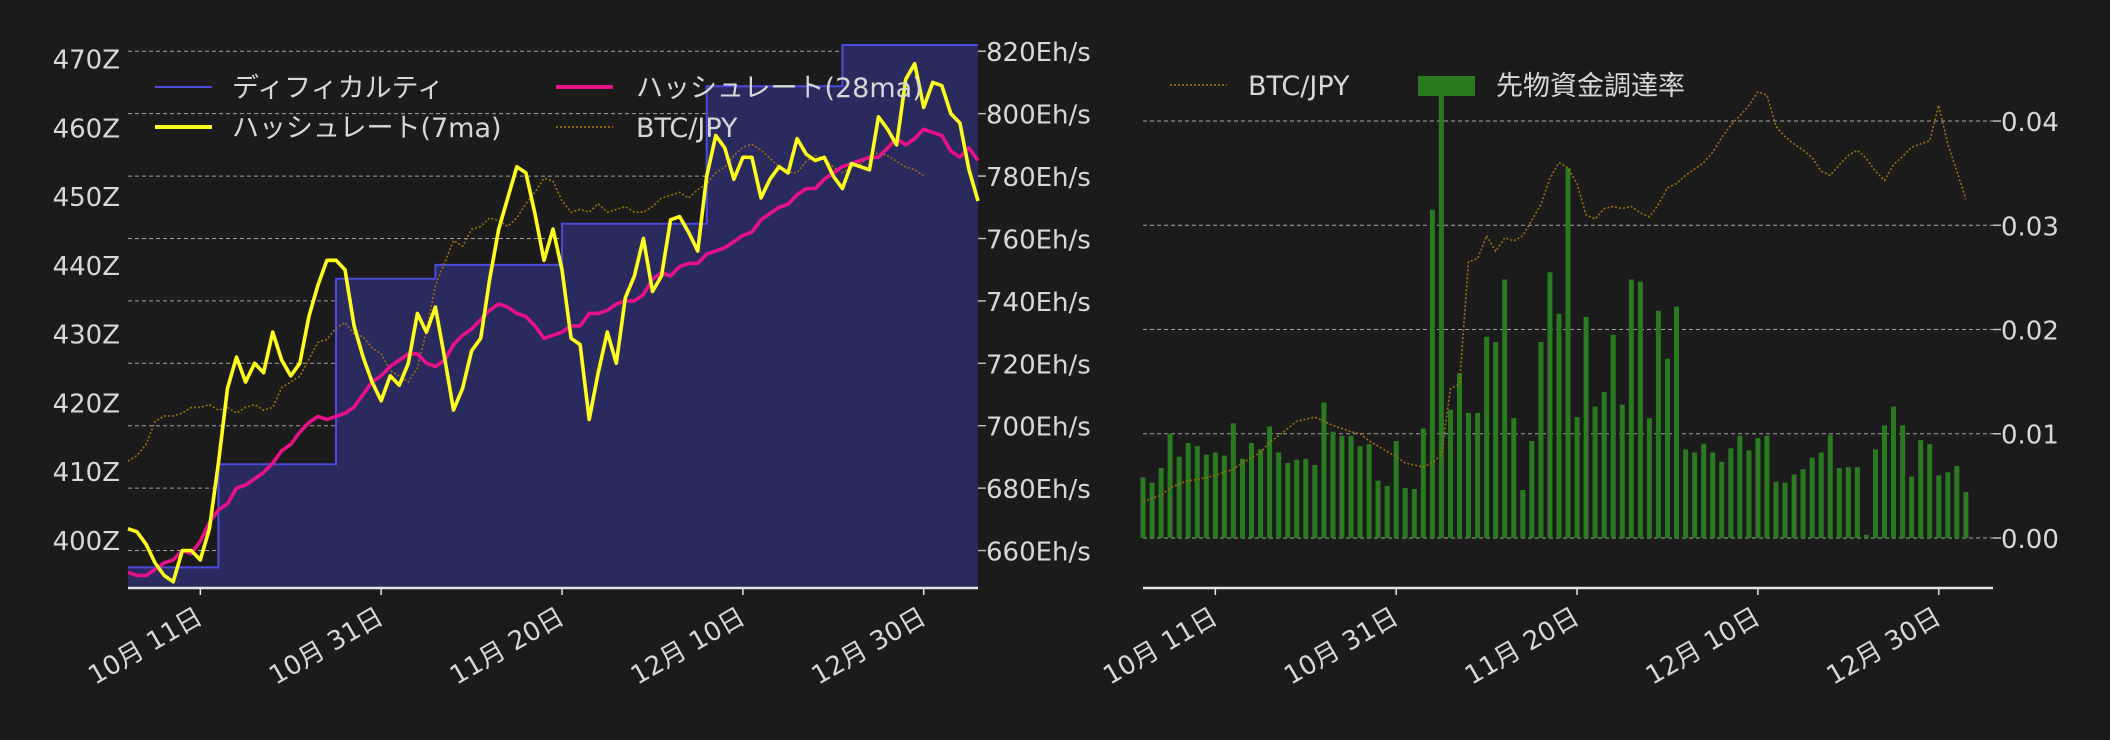 The width and height of the screenshot is (2110, 740). What do you see at coordinates (779, 88) in the screenshot?
I see `legend-label-hashrate-28ma: ハッシュレート(28ma)` at bounding box center [779, 88].